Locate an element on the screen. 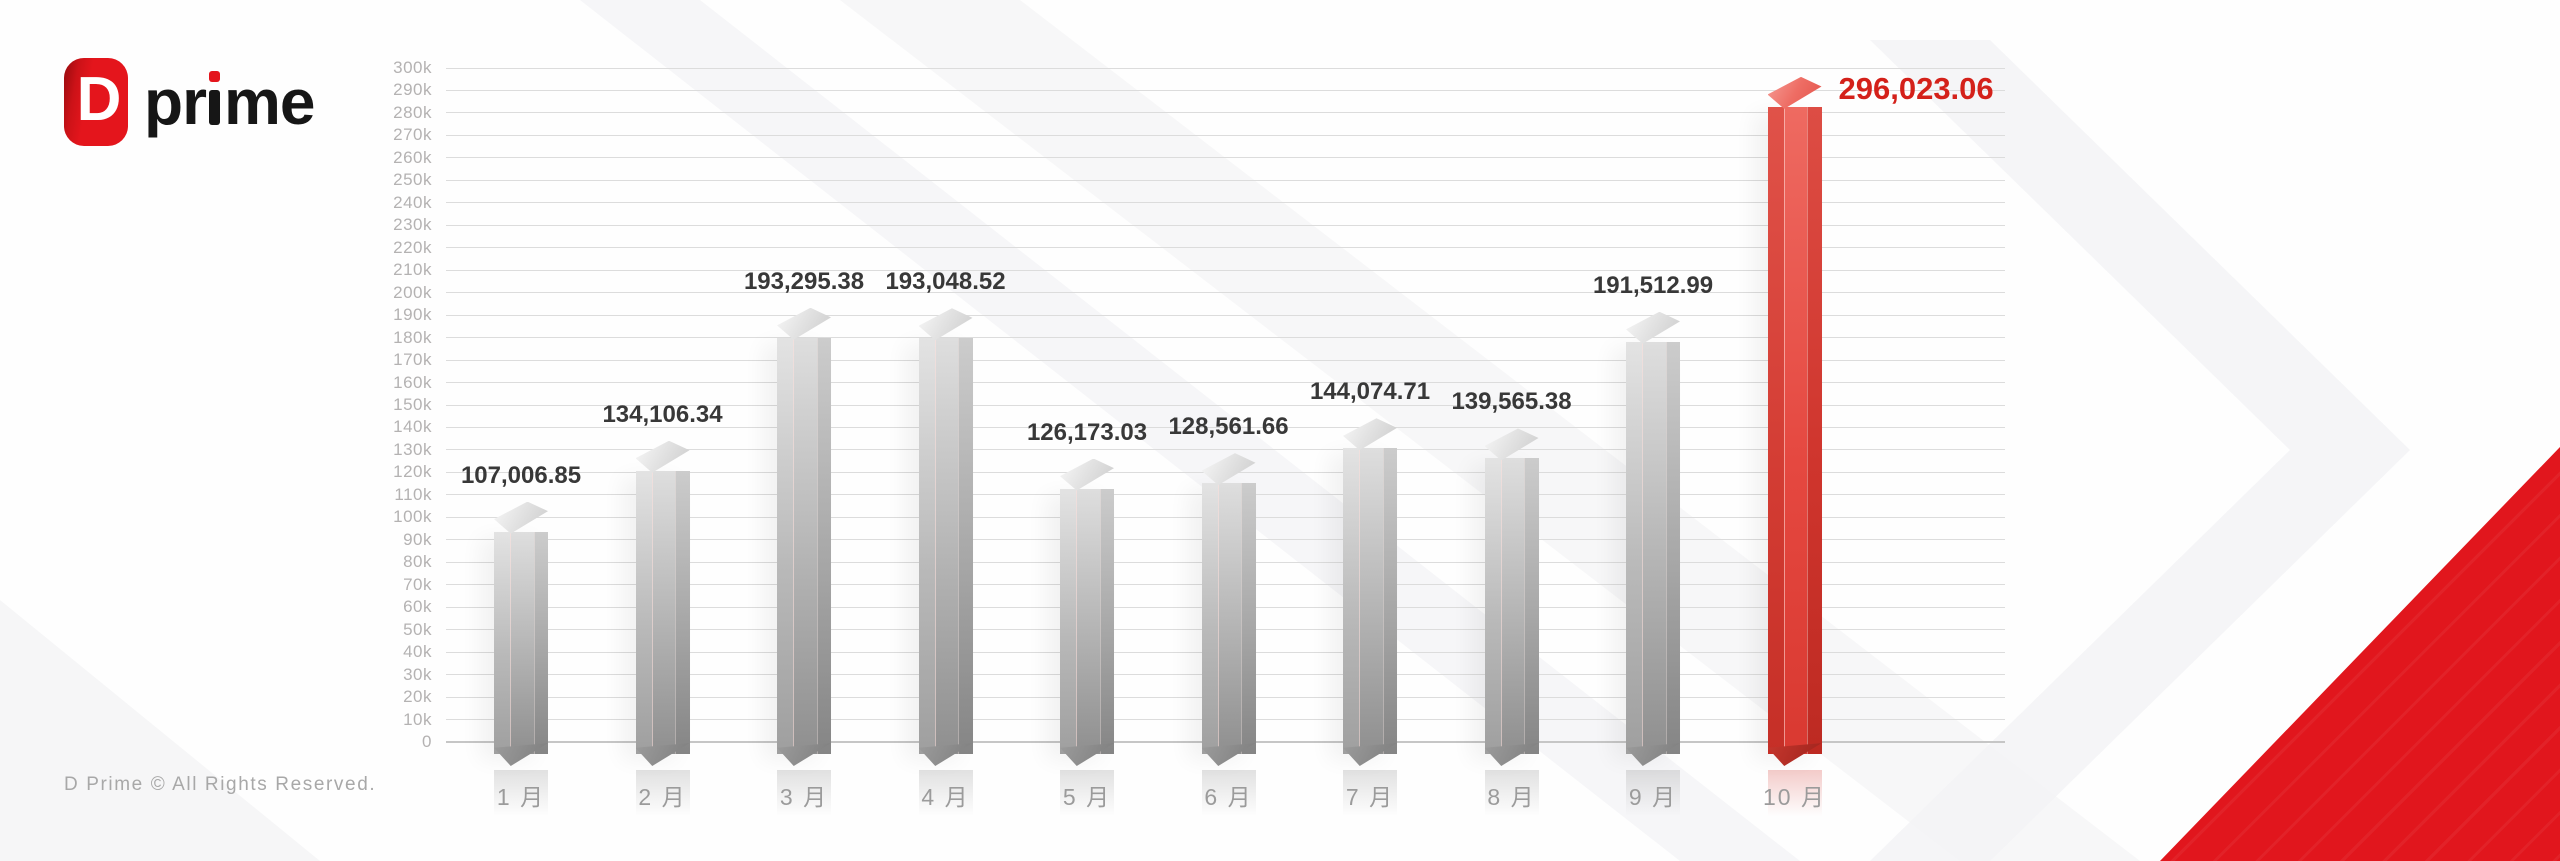  y-axis-tick-label: 70k is located at coordinates (417, 584).